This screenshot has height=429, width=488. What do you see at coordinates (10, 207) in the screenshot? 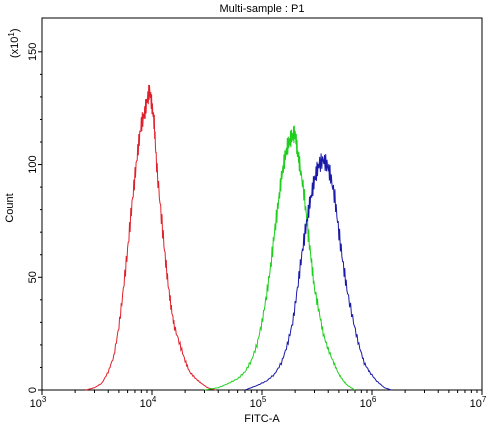
I see `y-axis-label: Count` at bounding box center [10, 207].